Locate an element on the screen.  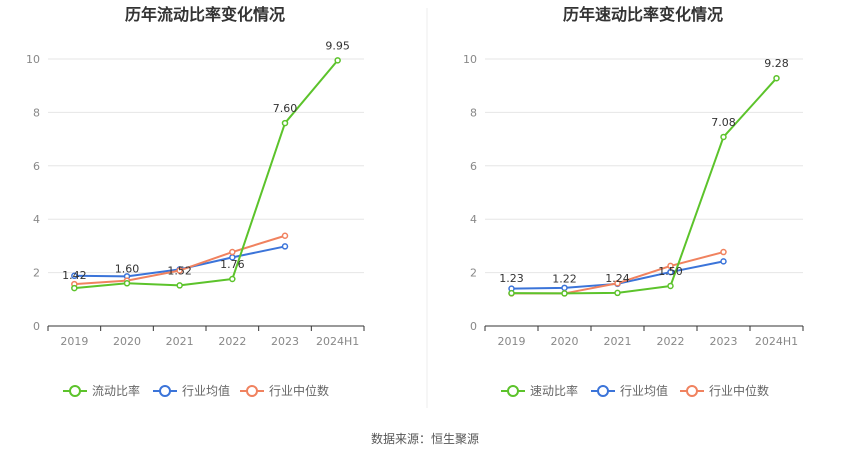
data-label: 1.52 is located at coordinates (179, 270).